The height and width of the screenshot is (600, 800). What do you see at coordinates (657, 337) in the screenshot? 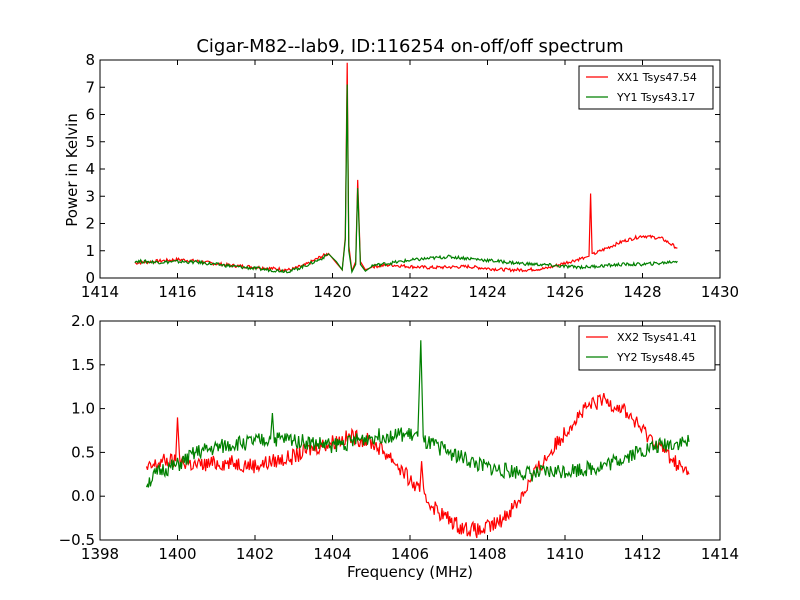
I see `legend-label: XX2 Tsys41.41` at bounding box center [657, 337].